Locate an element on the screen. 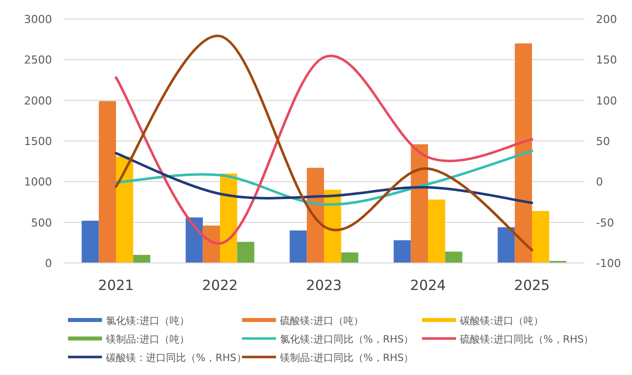  legend-label: 镁制品:进口（吨） is located at coordinates (147, 340).